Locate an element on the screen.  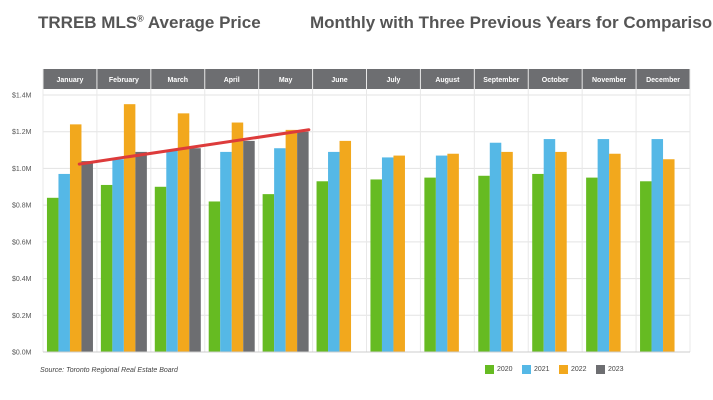
legend-item-2022: 2022 is located at coordinates (577, 369).